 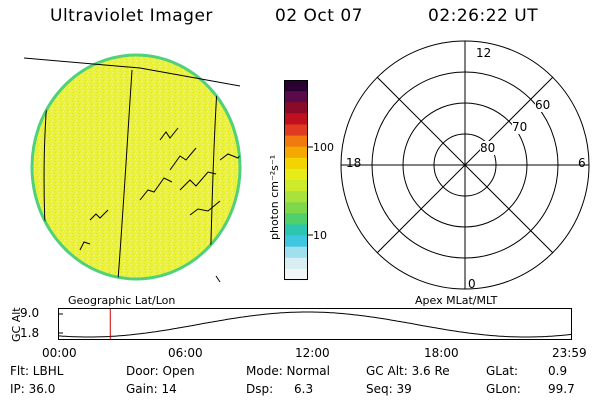 What do you see at coordinates (441, 353) in the screenshot?
I see `x-tick-3: 18:00` at bounding box center [441, 353].